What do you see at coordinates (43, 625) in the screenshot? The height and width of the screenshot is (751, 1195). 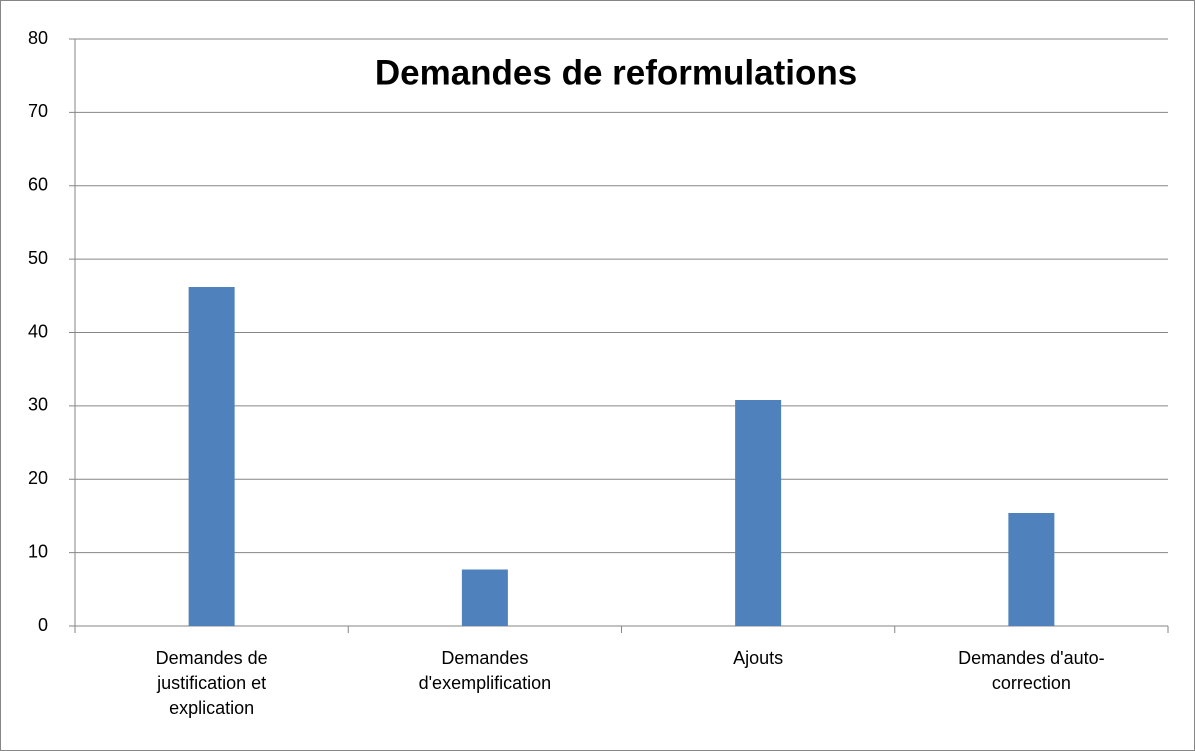 I see `y-tick-label: 0` at bounding box center [43, 625].